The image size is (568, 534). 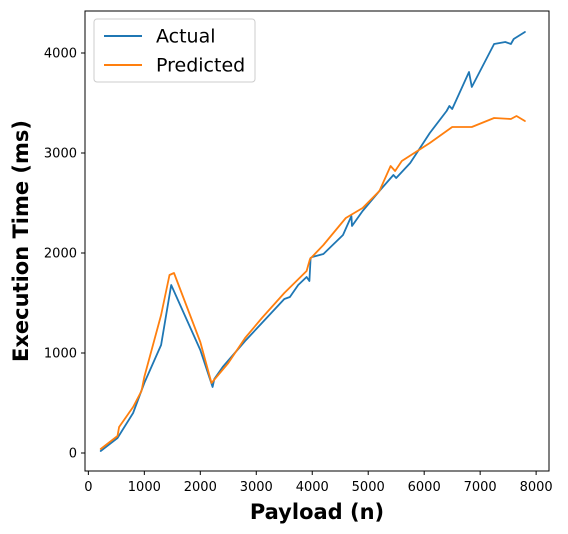 What do you see at coordinates (21, 241) in the screenshot?
I see `y-axis-label: Execution Time (ms)` at bounding box center [21, 241].